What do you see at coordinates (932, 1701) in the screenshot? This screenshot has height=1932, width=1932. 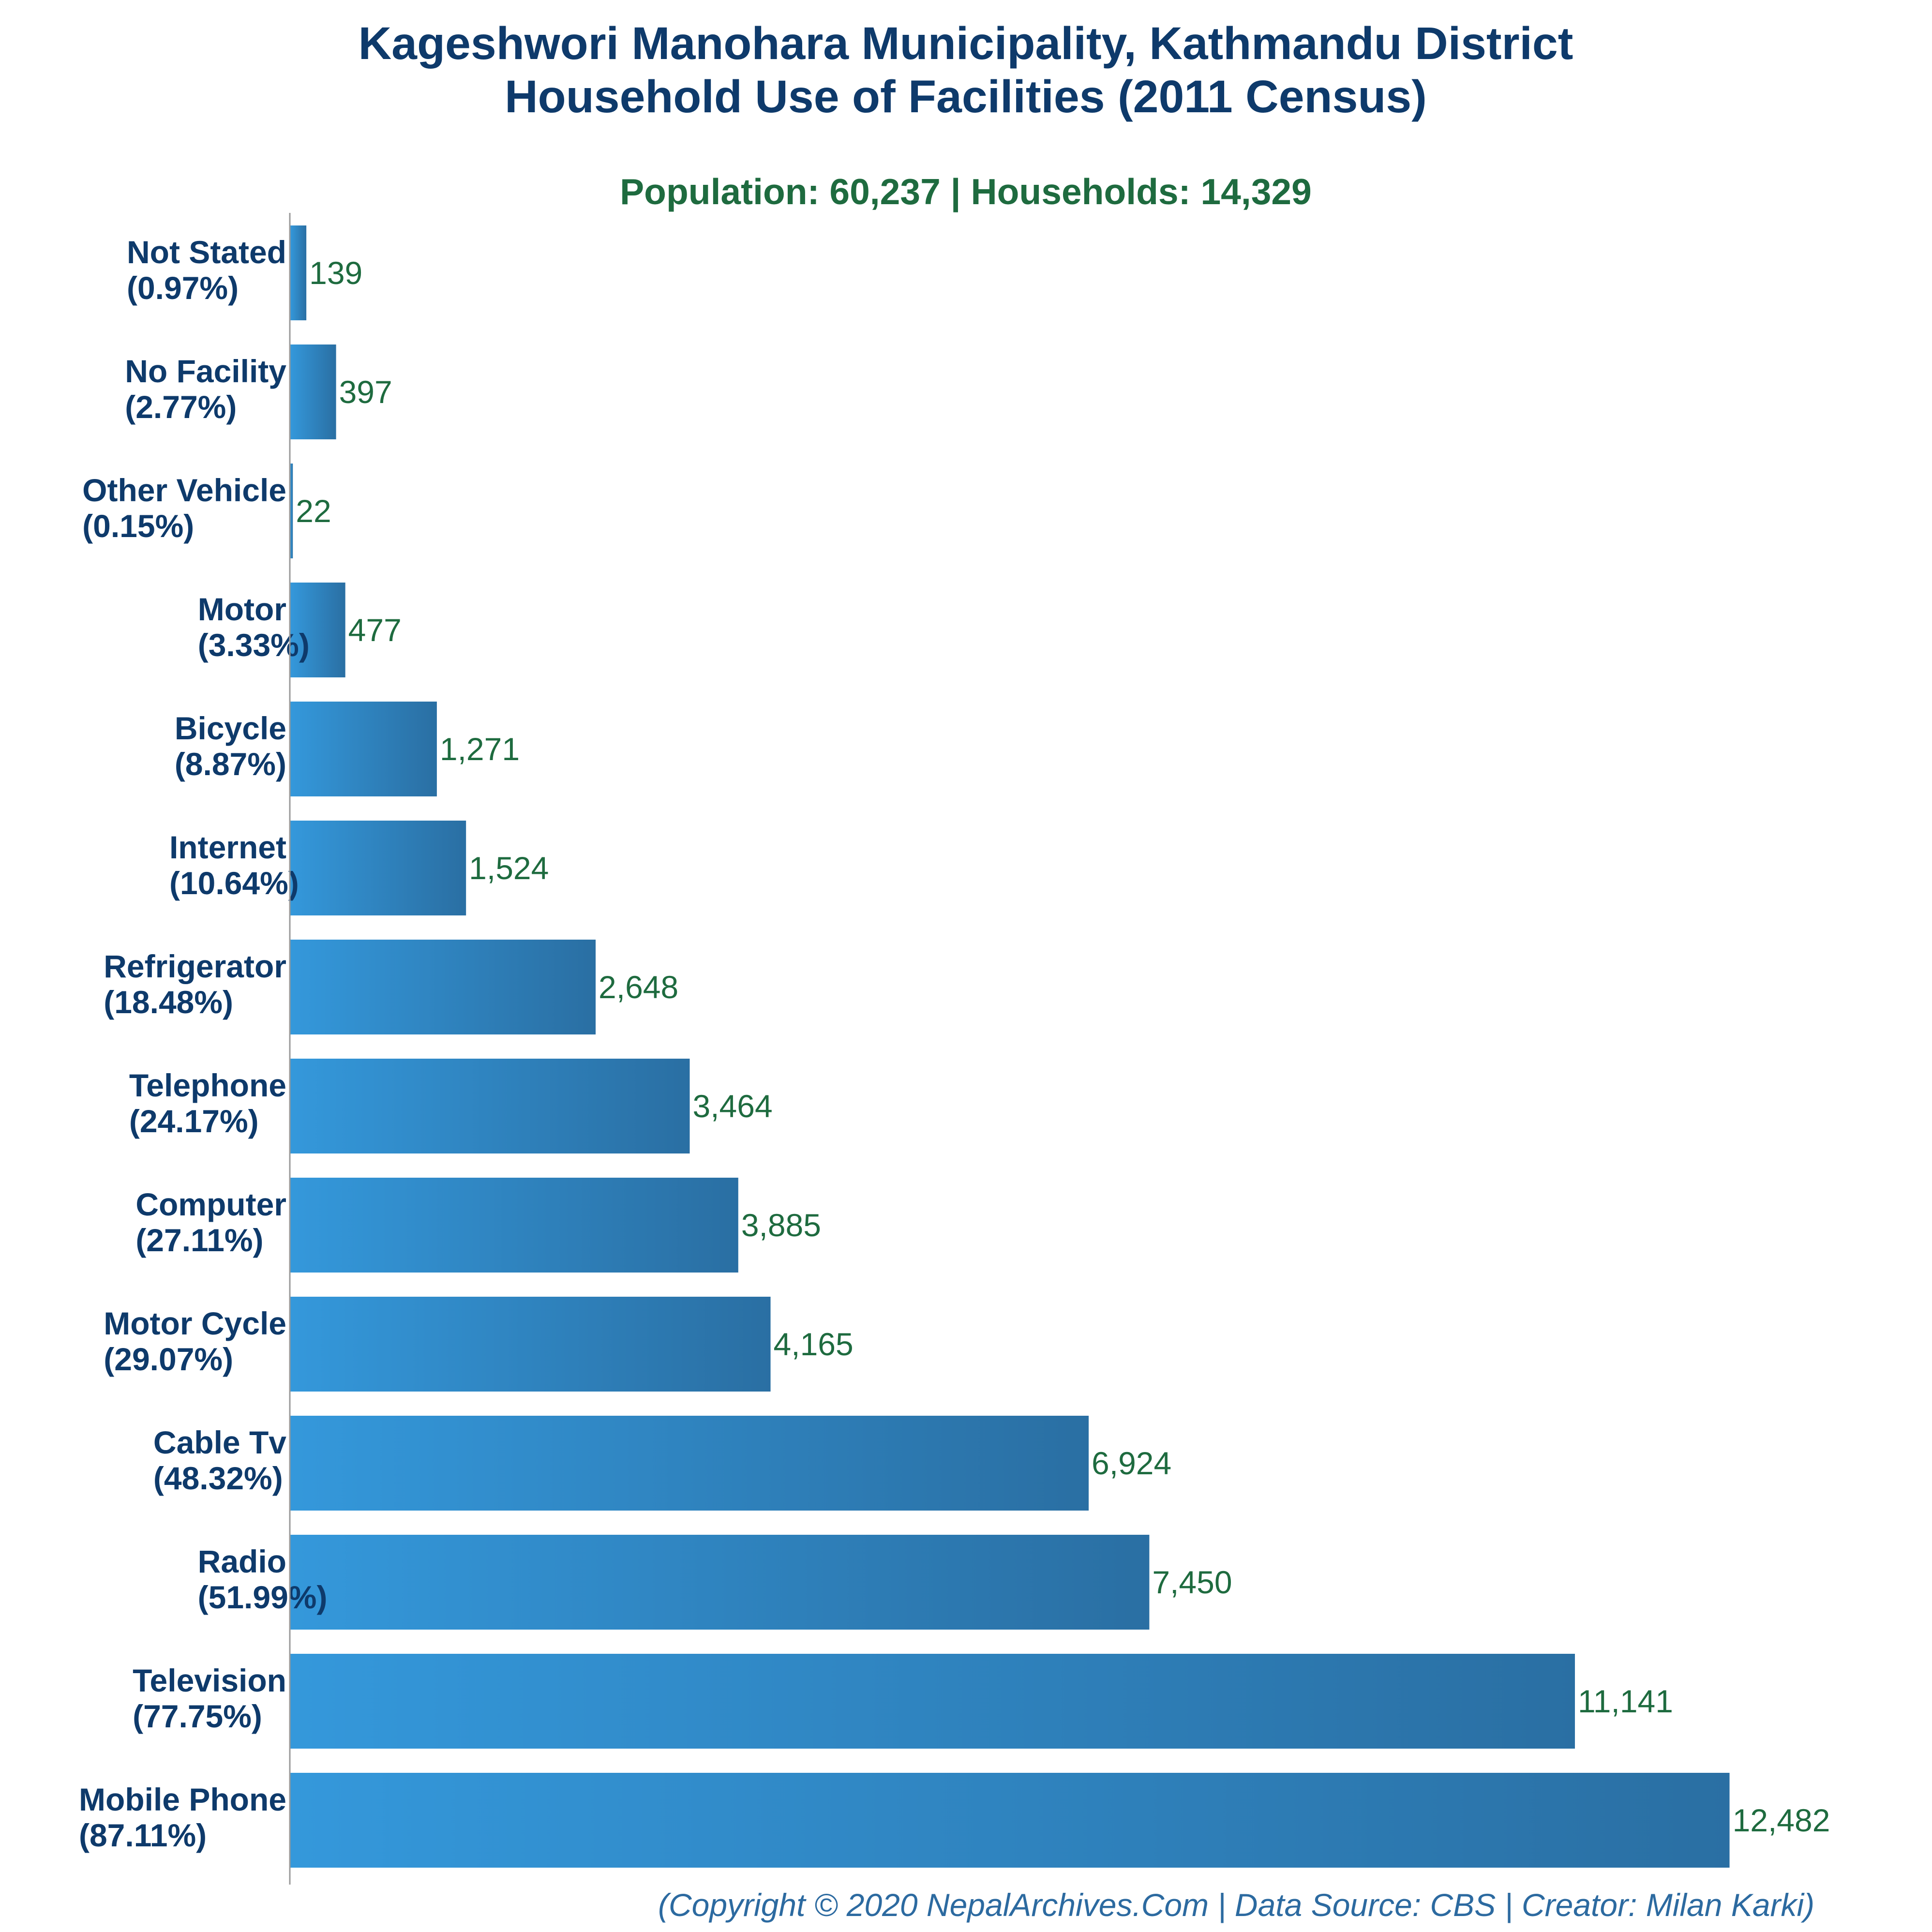 I see `bar-television` at bounding box center [932, 1701].